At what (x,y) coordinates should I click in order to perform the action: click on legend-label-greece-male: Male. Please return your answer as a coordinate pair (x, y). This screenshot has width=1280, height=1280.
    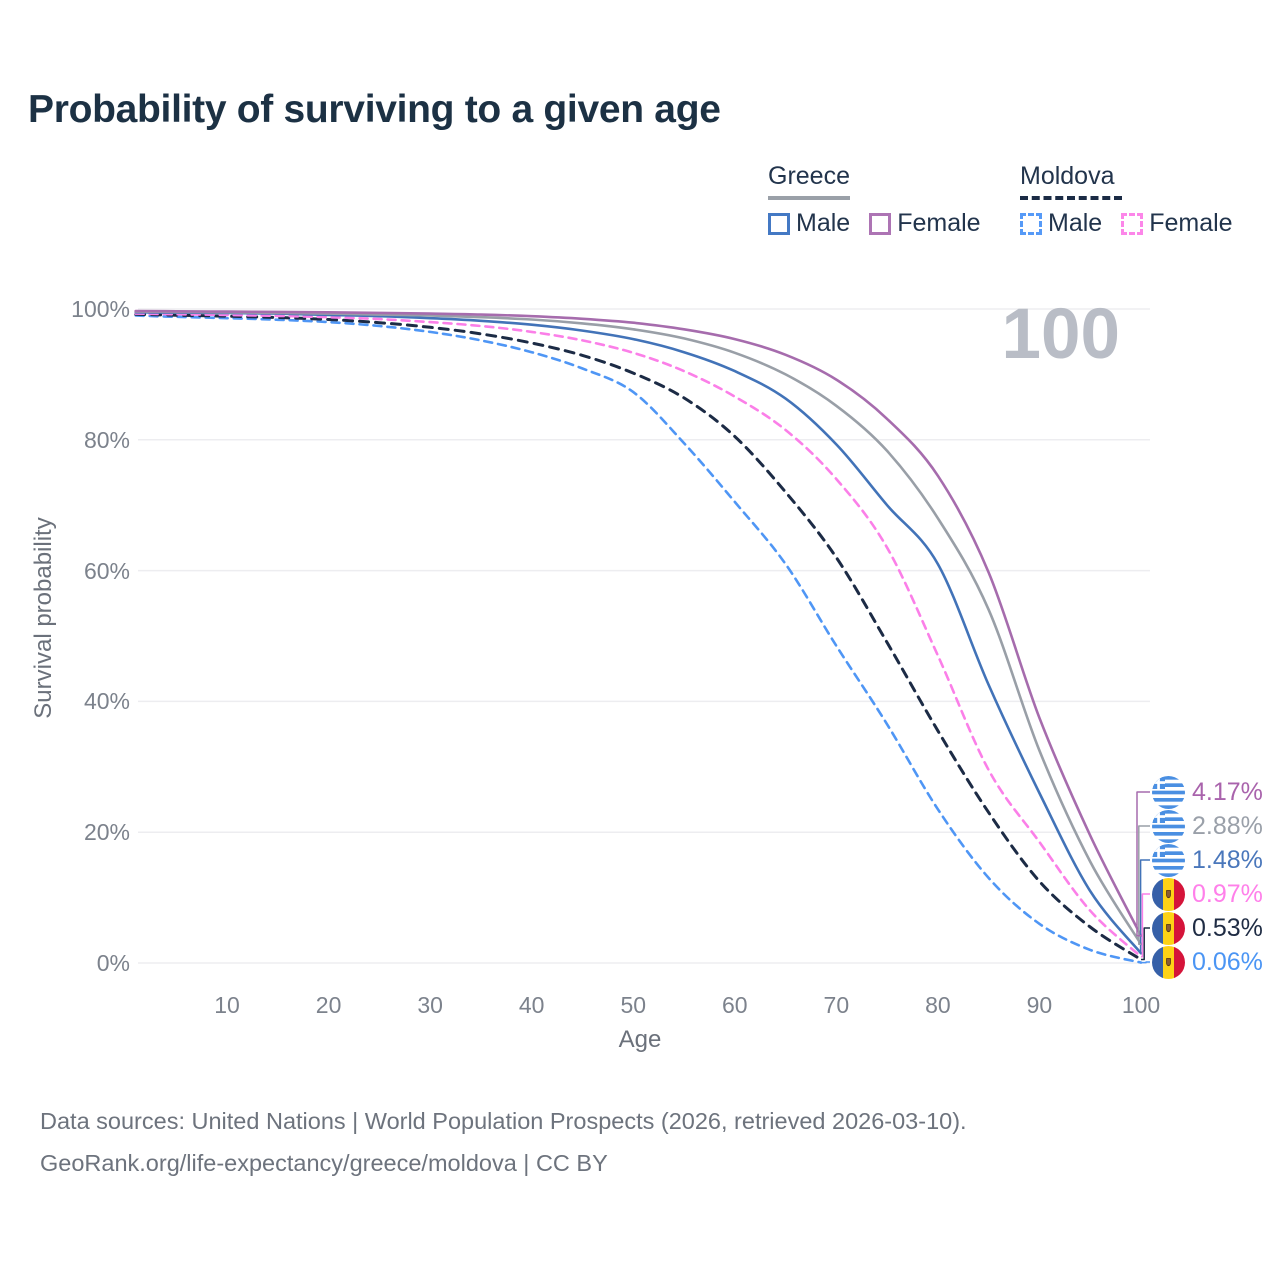
    Looking at the image, I should click on (823, 223).